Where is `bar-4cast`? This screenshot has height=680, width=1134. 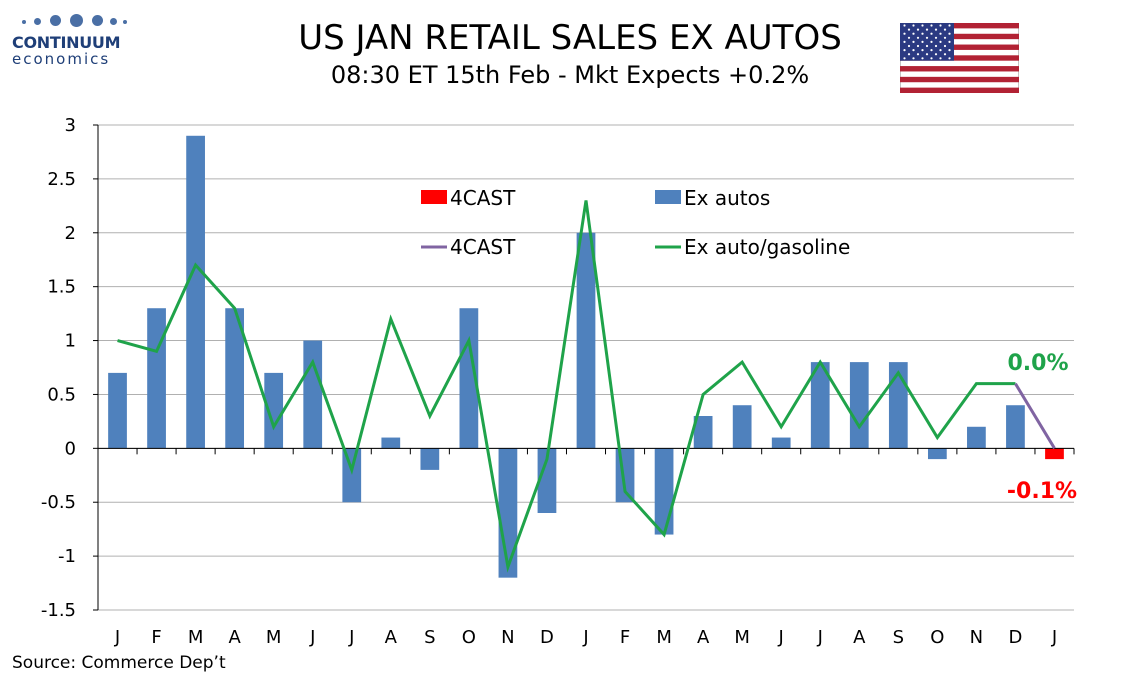 bar-4cast is located at coordinates (1054, 454).